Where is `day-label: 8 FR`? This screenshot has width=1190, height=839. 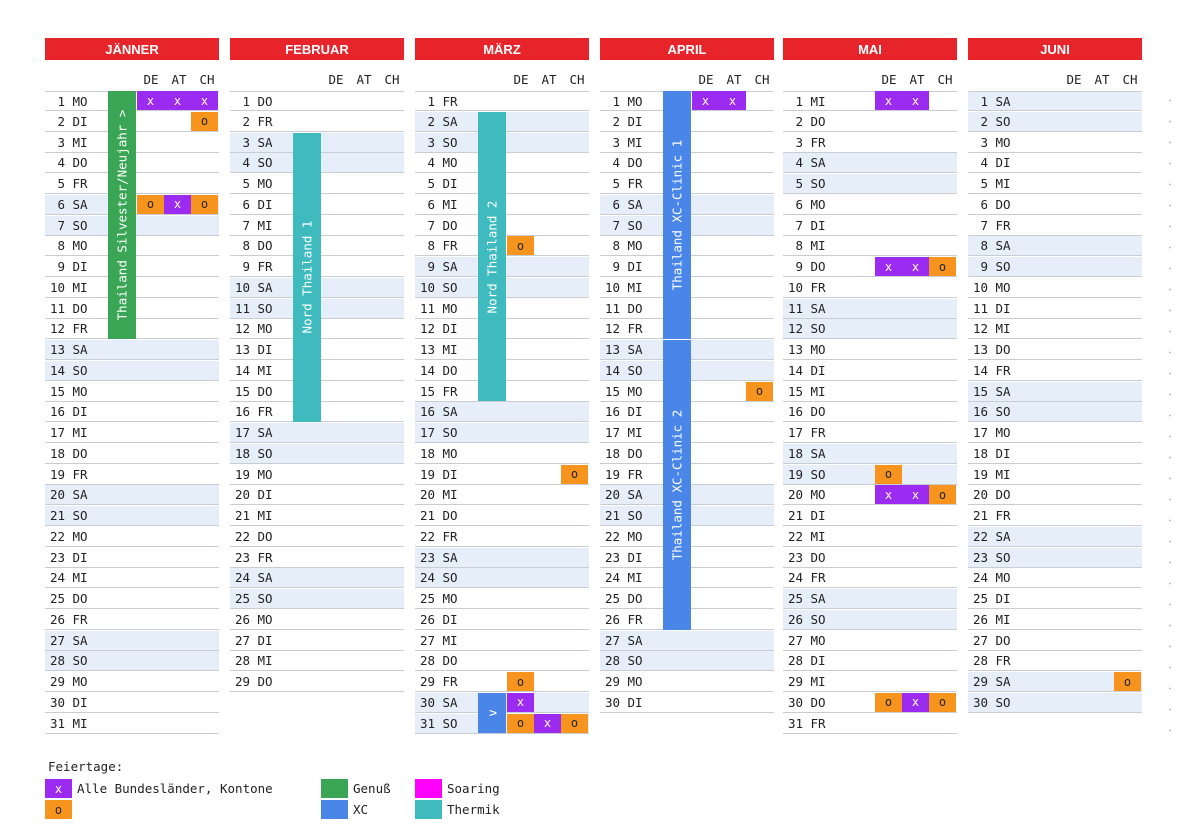 day-label: 8 FR is located at coordinates (436, 246).